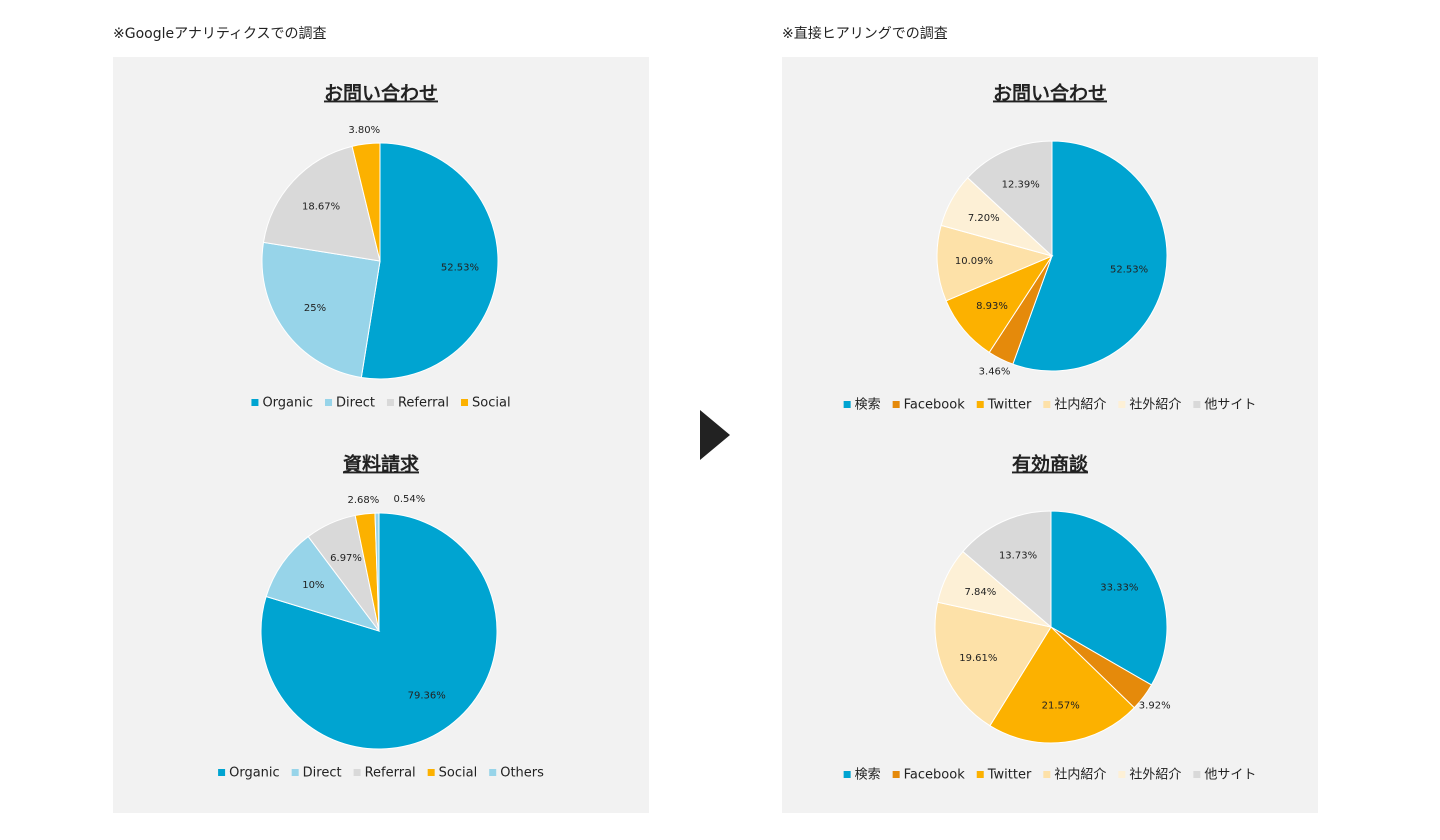  Describe the element at coordinates (995, 371) in the screenshot. I see `data-label: 3.46%` at that location.